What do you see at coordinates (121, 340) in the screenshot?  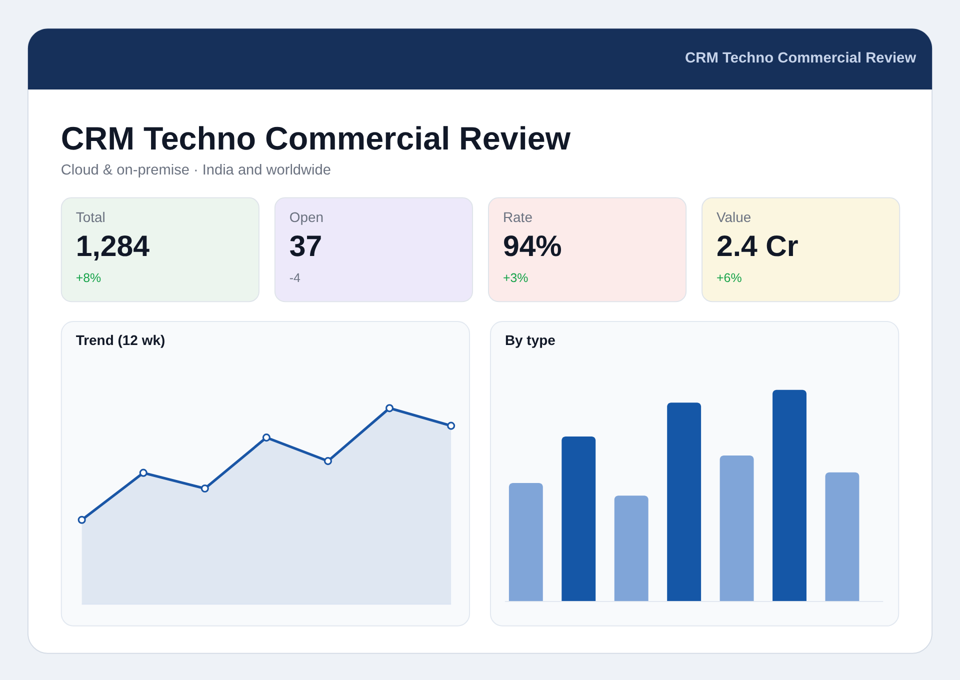 I see `chart-title: Trend (12 wk)` at bounding box center [121, 340].